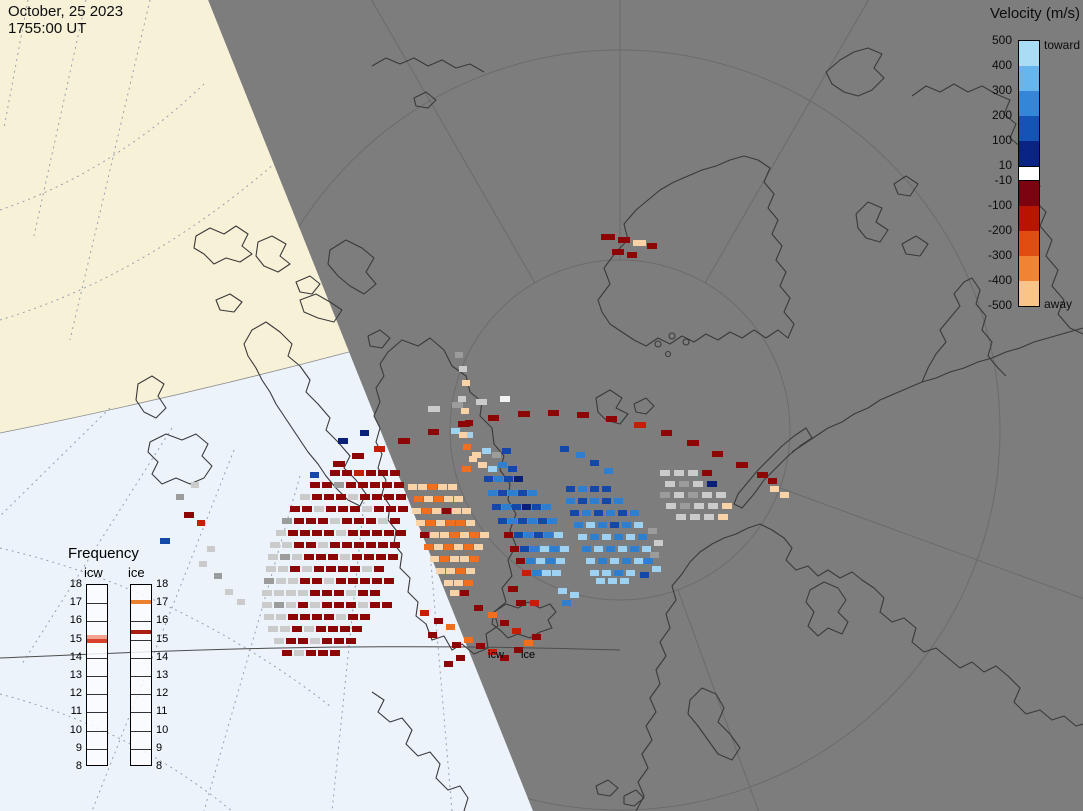  Describe the element at coordinates (47, 28) in the screenshot. I see `time-text: 1755:00 UT` at that location.